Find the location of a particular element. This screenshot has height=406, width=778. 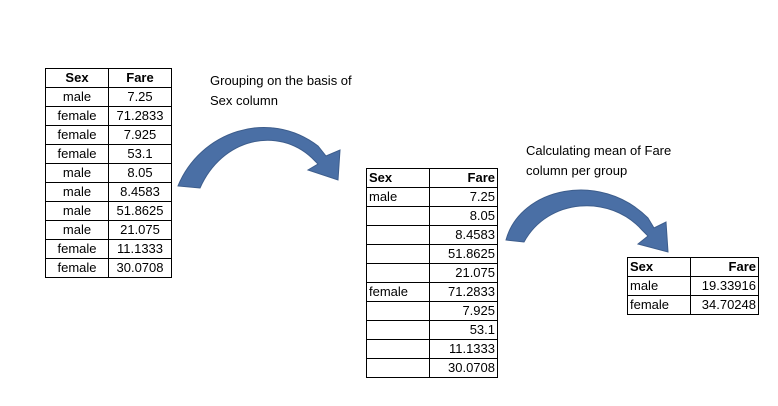

table-row: 11.1333 is located at coordinates (432, 349).